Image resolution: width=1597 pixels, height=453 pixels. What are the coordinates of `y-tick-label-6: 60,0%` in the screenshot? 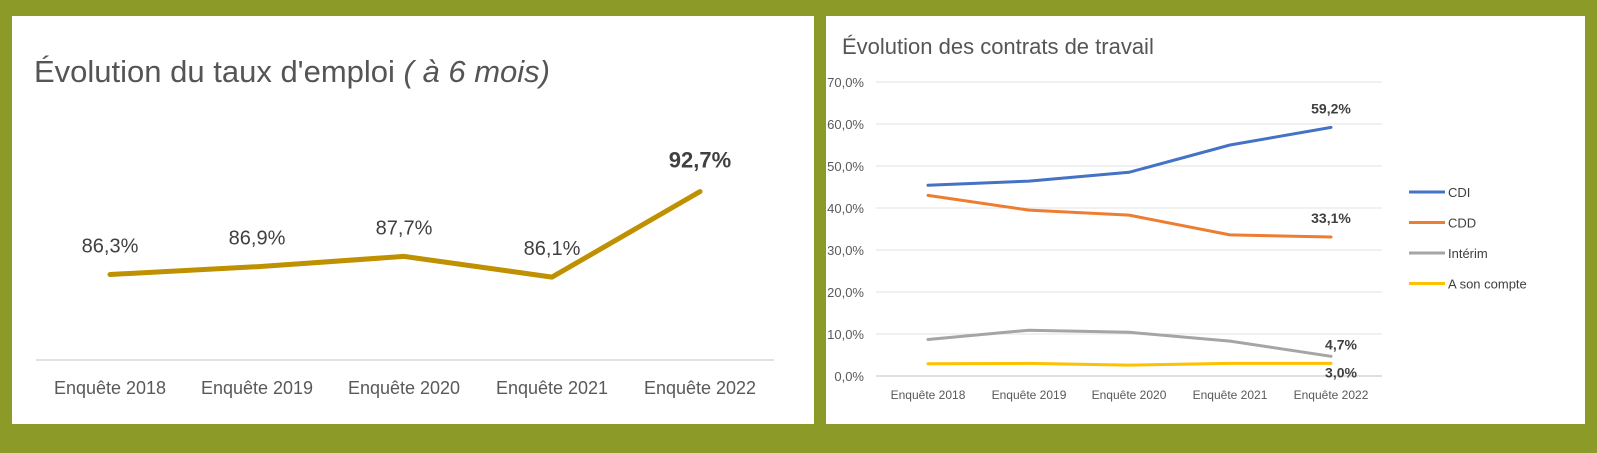 It's located at (845, 124).